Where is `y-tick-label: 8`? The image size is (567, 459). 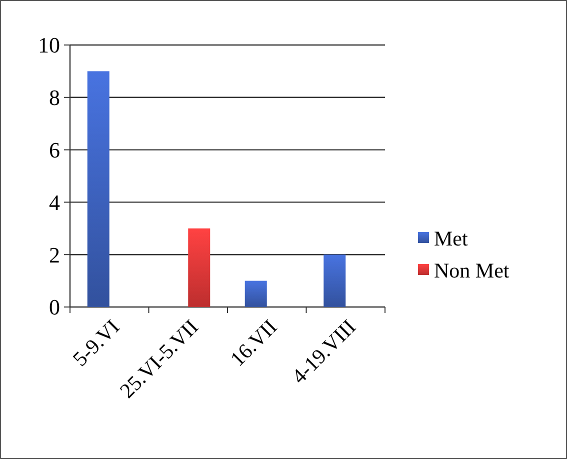 y-tick-label: 8 is located at coordinates (54, 97).